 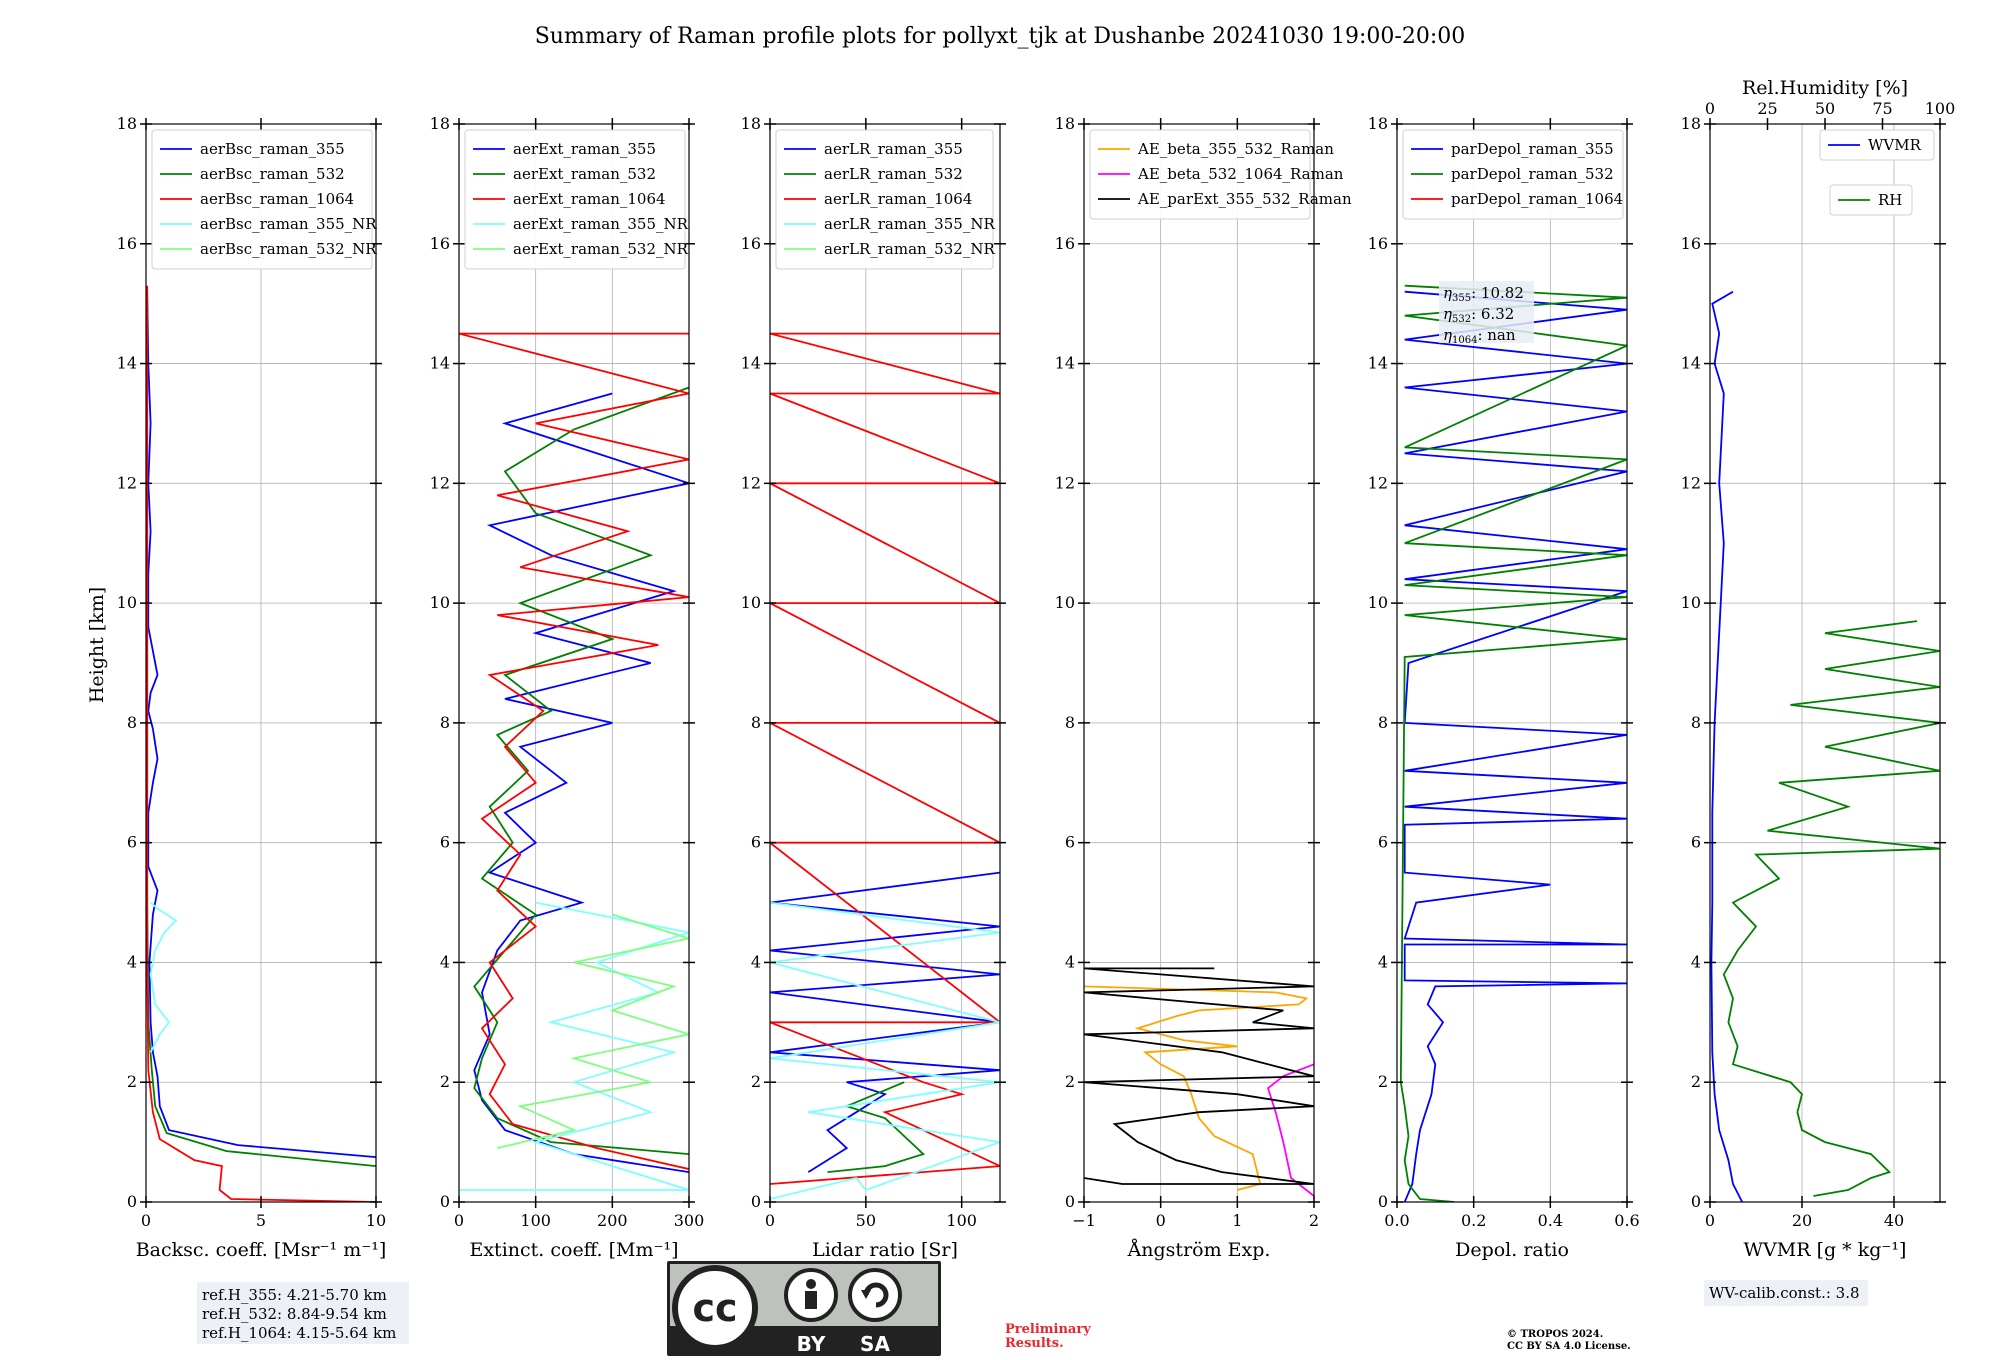 What do you see at coordinates (1537, 199) in the screenshot?
I see `legend-label-parDepol_raman_1064: parDepol_raman_1064` at bounding box center [1537, 199].